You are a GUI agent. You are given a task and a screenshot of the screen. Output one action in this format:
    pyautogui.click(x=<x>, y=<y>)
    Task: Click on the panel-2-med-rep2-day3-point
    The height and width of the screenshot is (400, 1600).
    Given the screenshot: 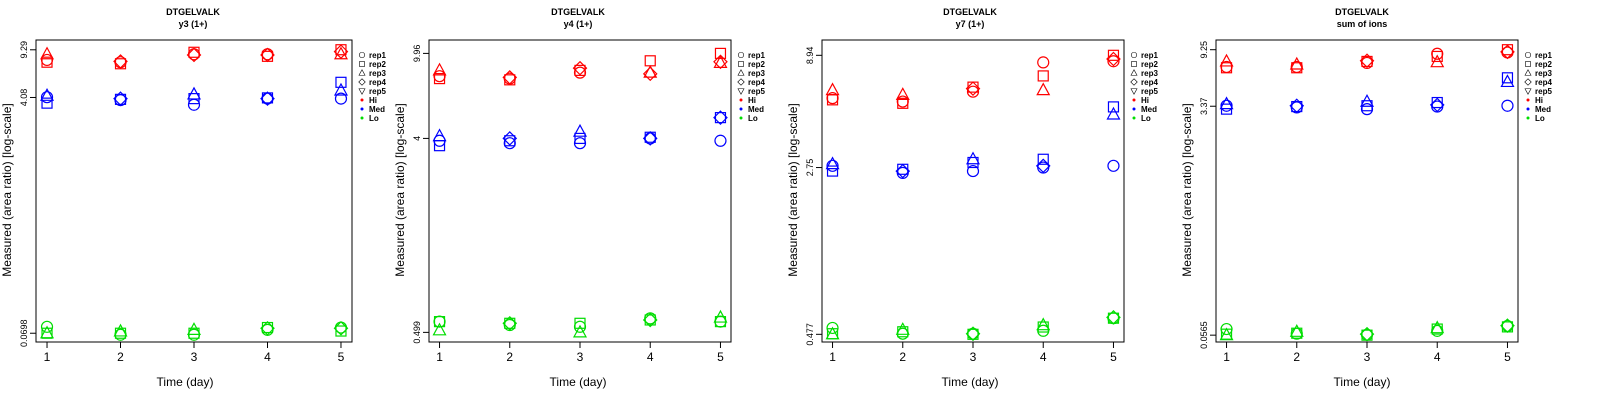 What is the action you would take?
    pyautogui.click(x=580, y=138)
    